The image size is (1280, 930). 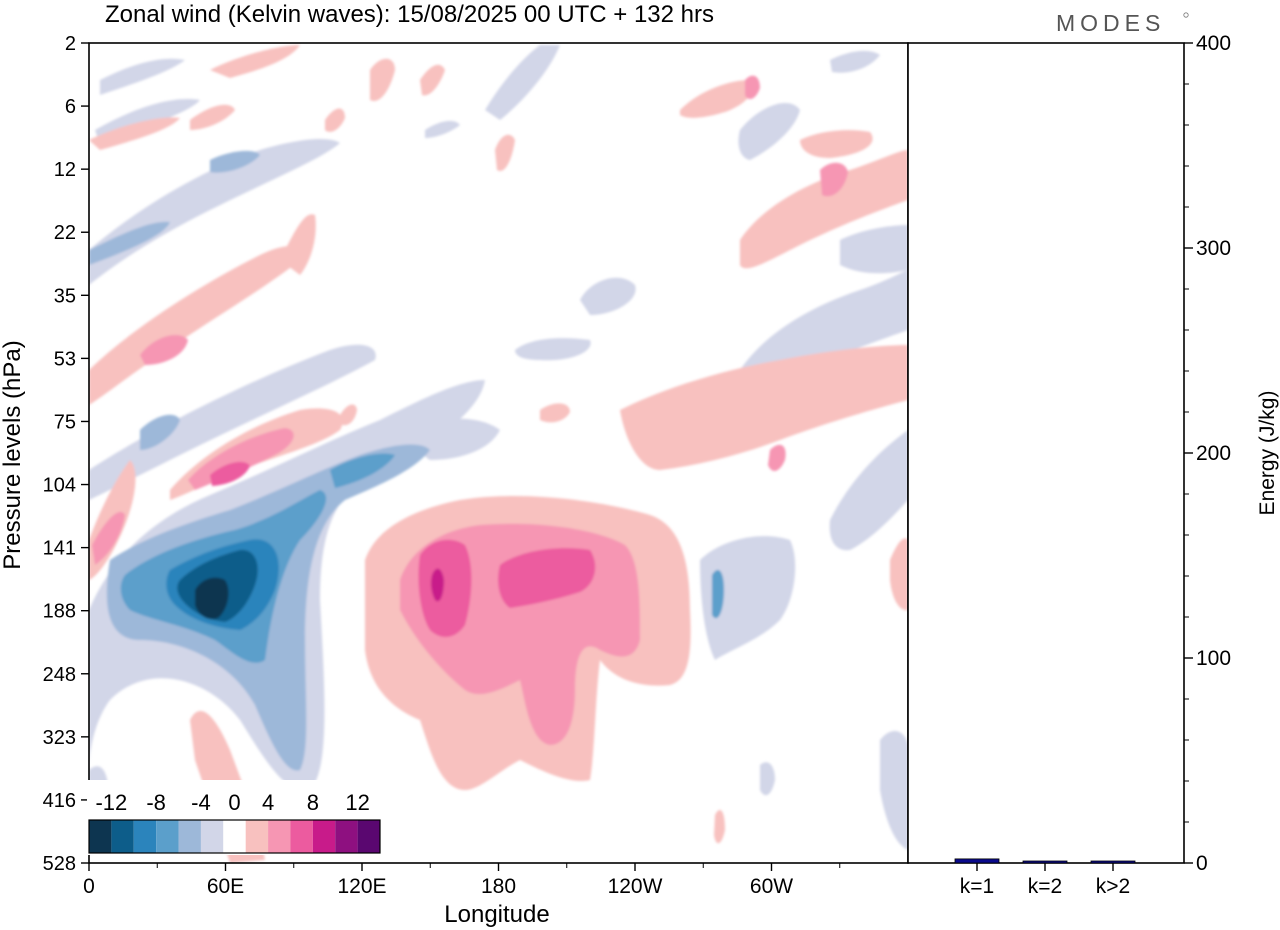 What do you see at coordinates (348, 415) in the screenshot?
I see `pos-mid-left-small` at bounding box center [348, 415].